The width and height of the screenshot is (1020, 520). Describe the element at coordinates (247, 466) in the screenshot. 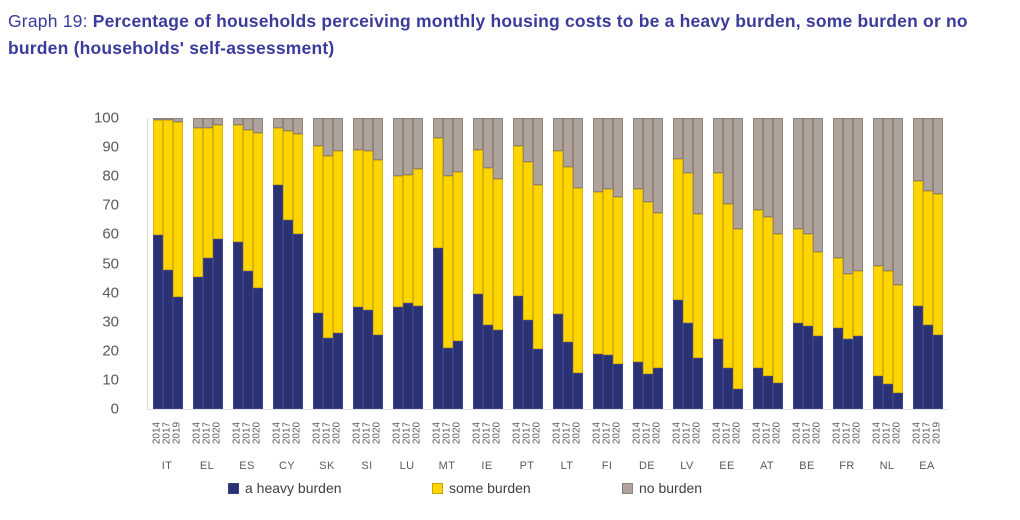

I see `country-label-ES: ES` at that location.